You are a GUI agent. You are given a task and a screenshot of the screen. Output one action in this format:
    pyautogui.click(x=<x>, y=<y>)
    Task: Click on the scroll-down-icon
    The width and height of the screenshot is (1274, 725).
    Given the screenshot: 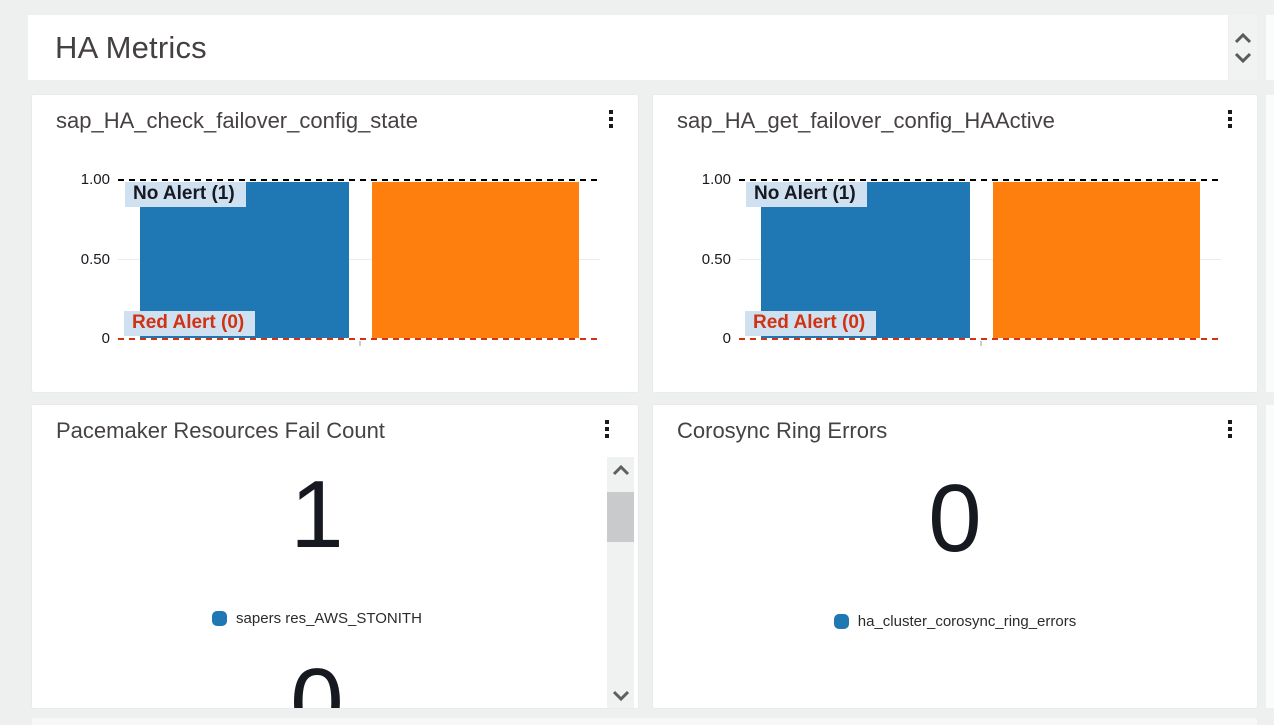 What is the action you would take?
    pyautogui.click(x=621, y=695)
    